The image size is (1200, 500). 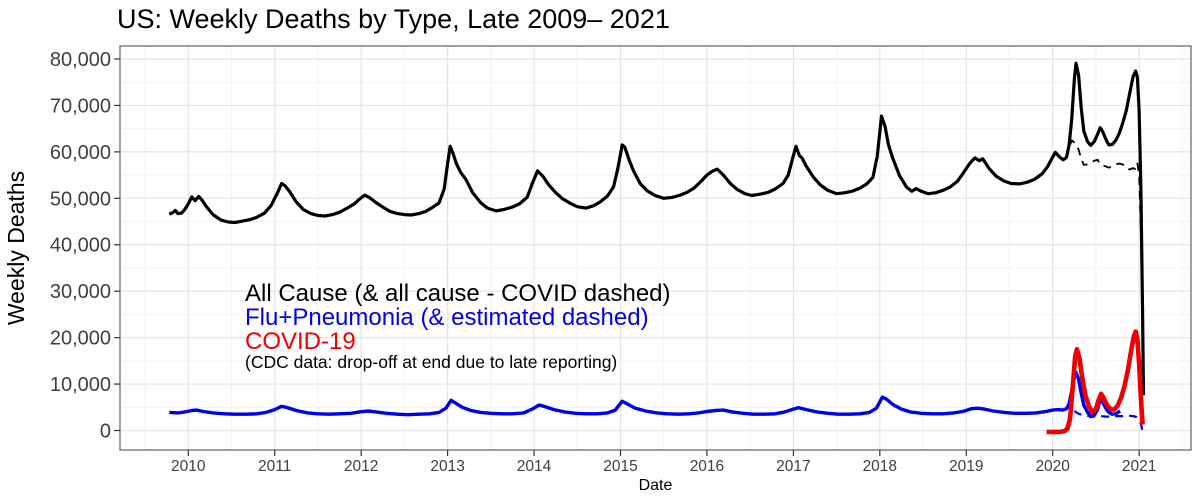 What do you see at coordinates (80, 199) in the screenshot?
I see `y-tick-label: 50,000` at bounding box center [80, 199].